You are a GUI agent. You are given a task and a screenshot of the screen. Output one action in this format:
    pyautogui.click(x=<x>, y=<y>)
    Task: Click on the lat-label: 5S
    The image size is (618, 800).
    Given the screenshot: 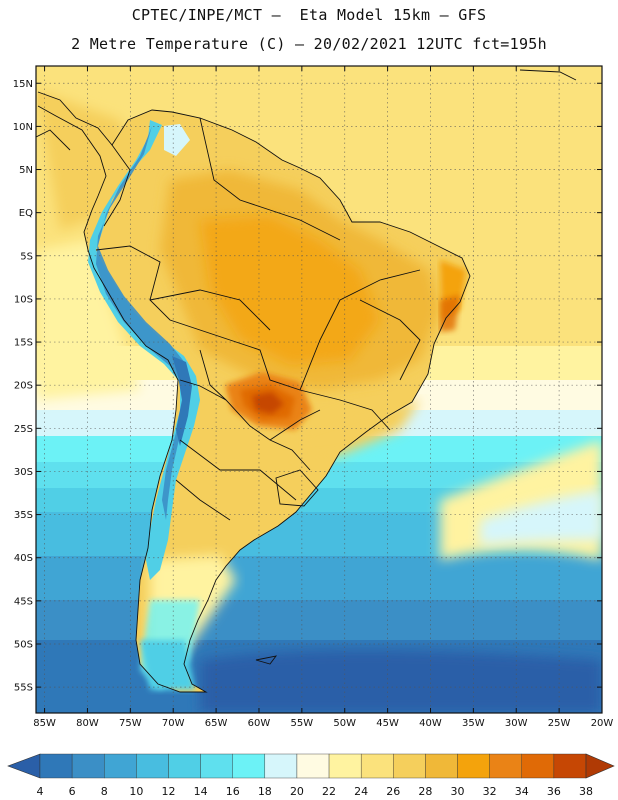 What is the action you would take?
    pyautogui.click(x=26, y=256)
    